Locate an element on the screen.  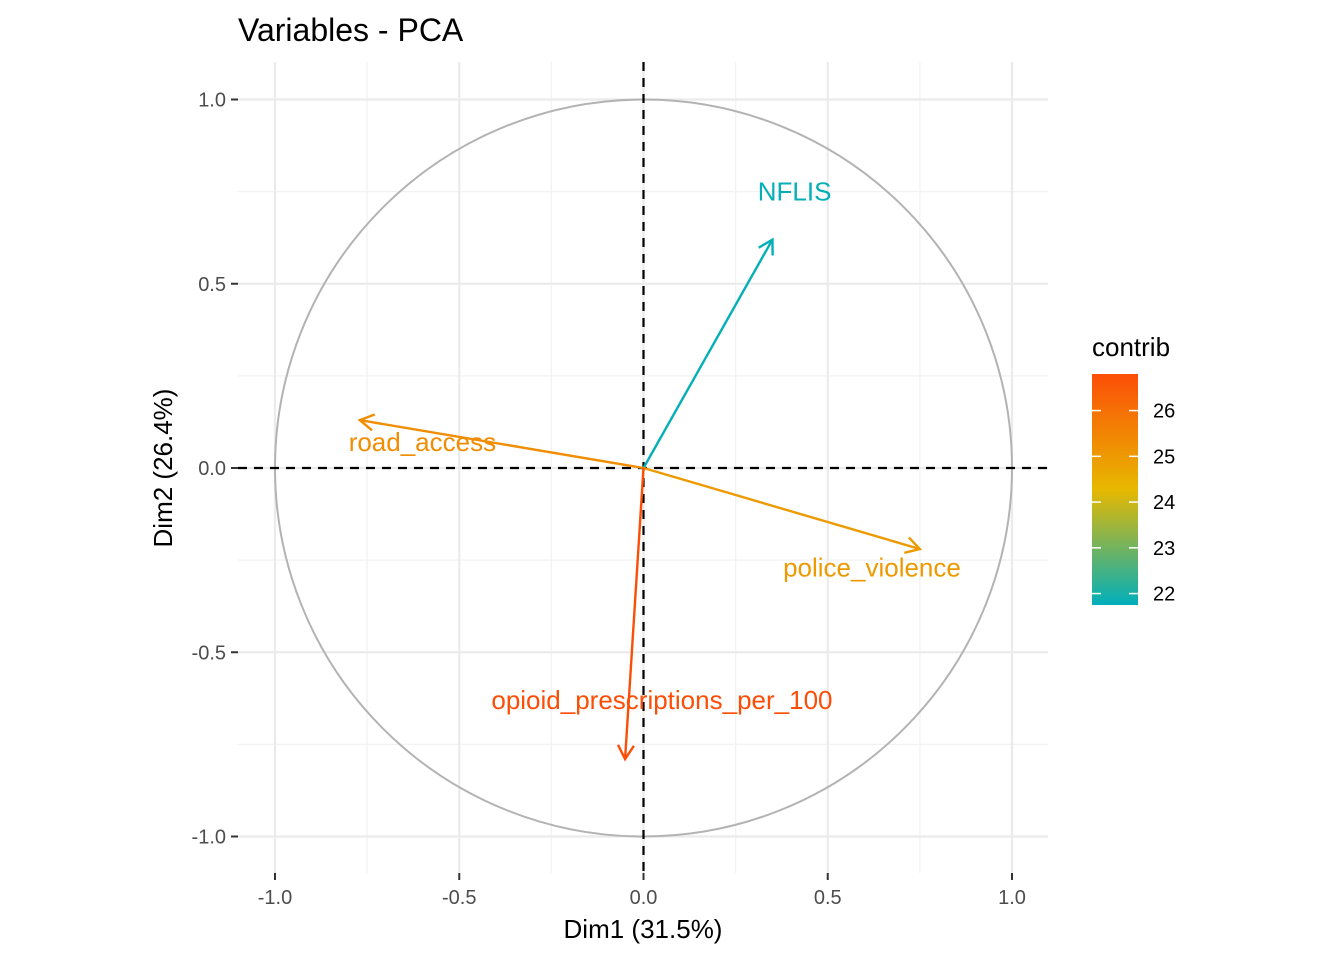
legend-tick-label: 22 is located at coordinates (1164, 595).